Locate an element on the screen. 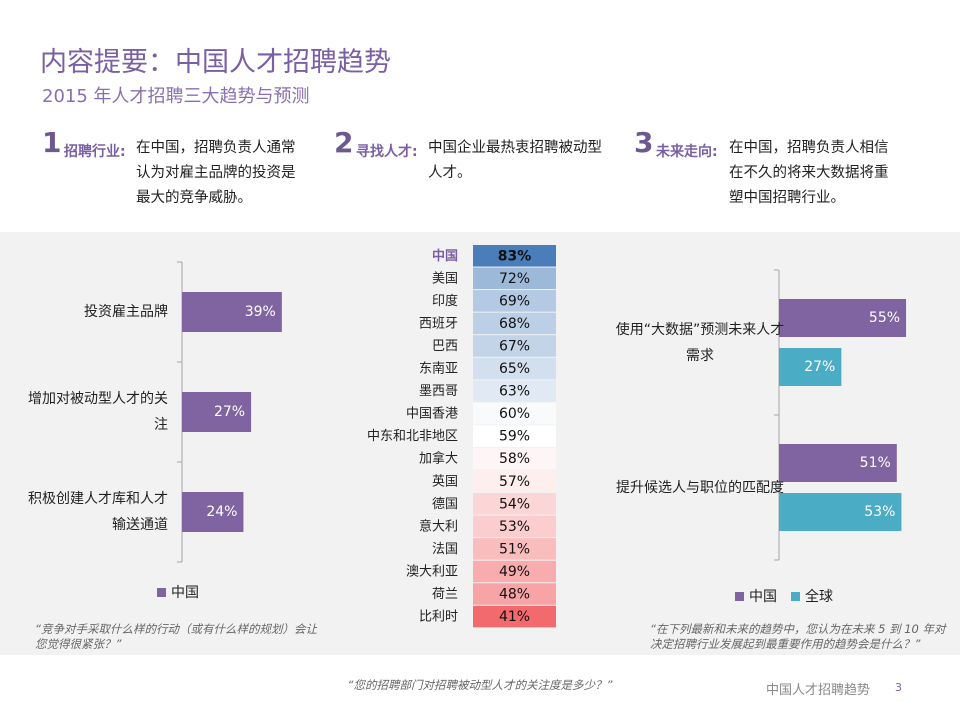 This screenshot has height=720, width=960. value-label: 58% is located at coordinates (514, 459).